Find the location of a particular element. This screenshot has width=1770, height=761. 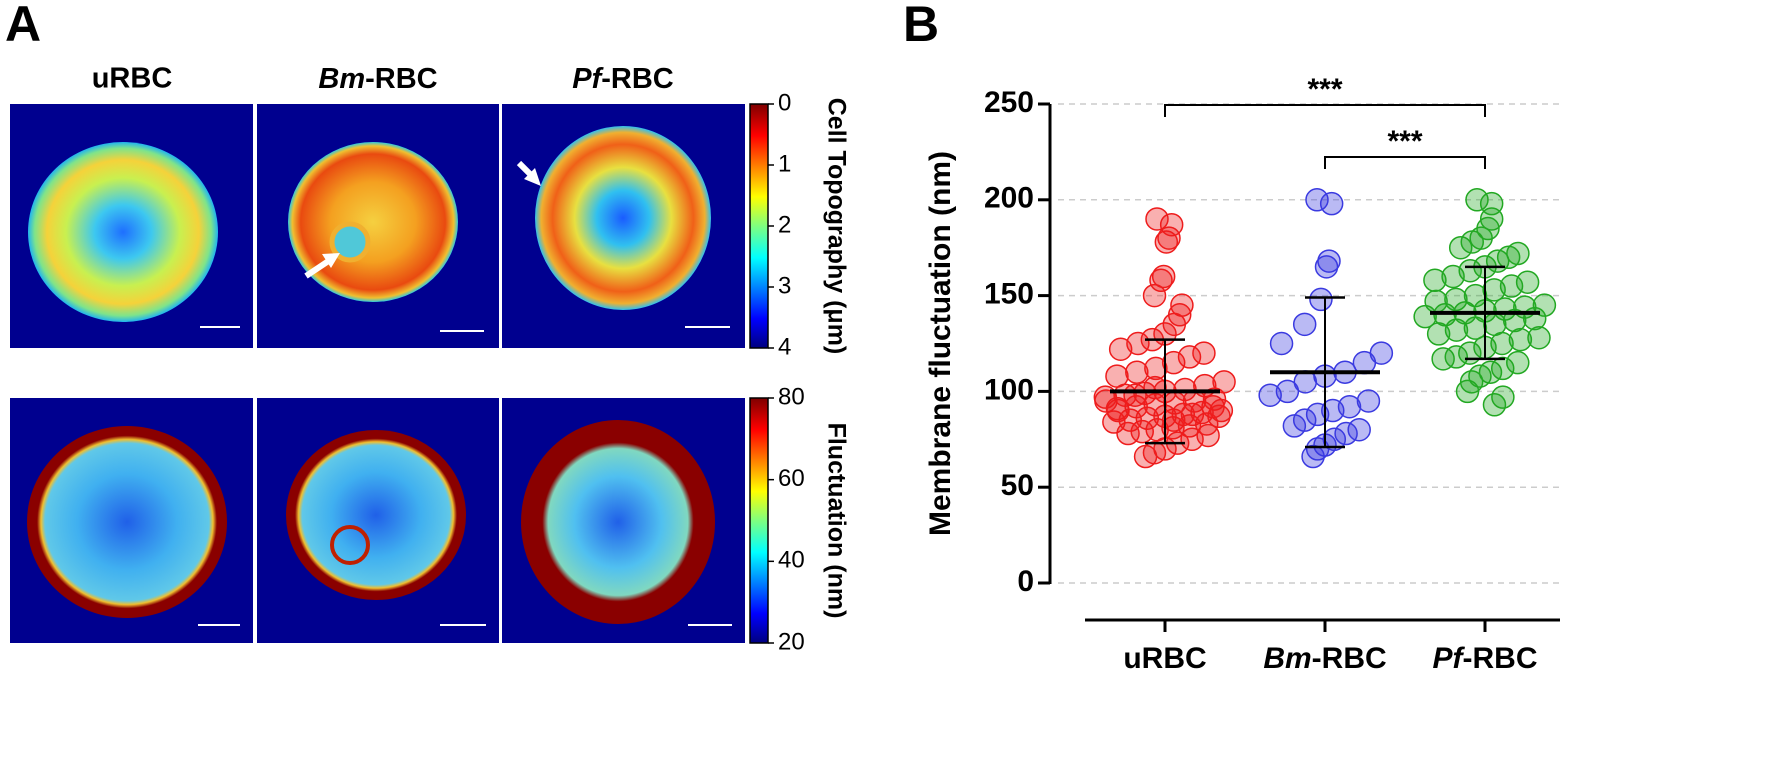

y-tick-label: 50 is located at coordinates (1017, 485).